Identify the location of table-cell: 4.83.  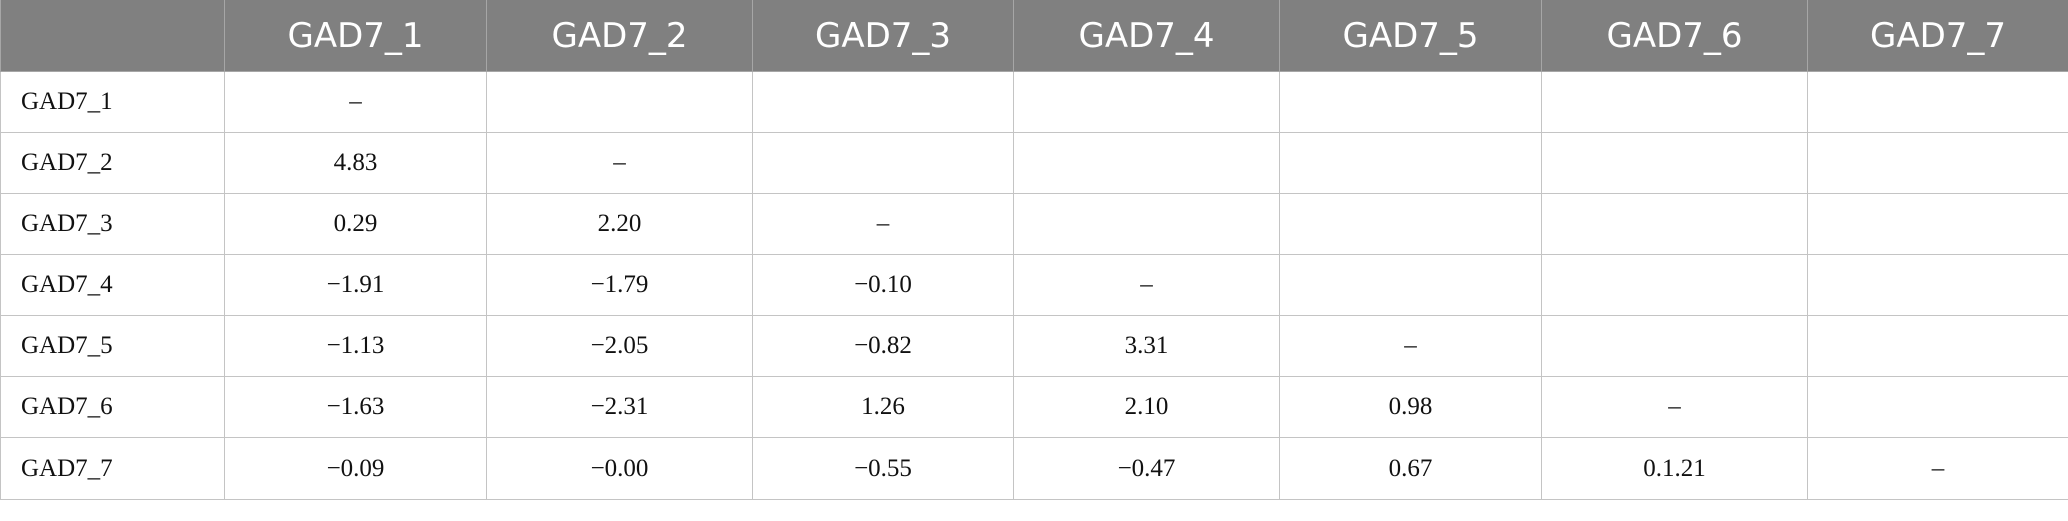
(355, 163).